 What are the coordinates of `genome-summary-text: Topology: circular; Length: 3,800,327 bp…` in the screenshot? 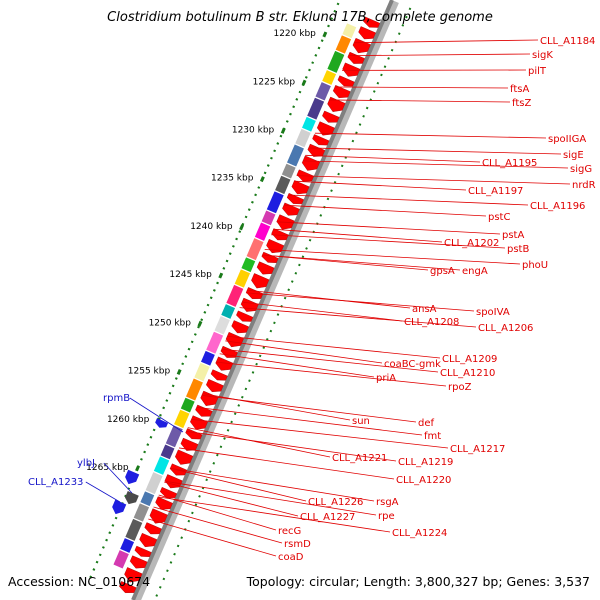 It's located at (418, 581).